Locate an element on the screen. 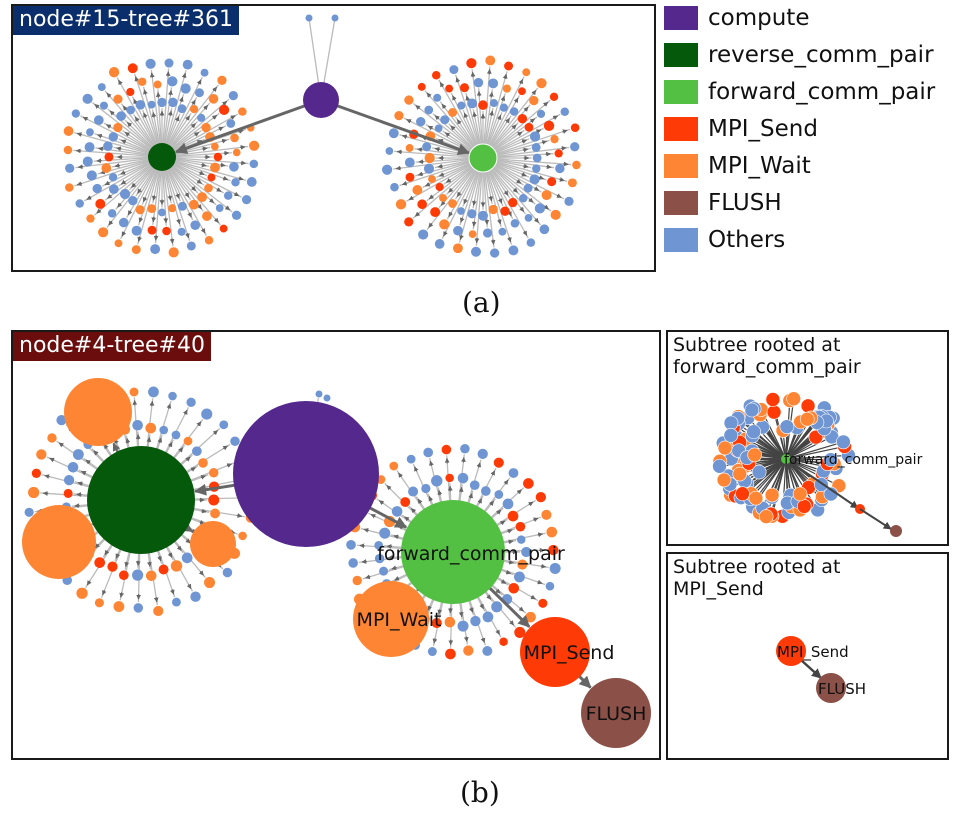 This screenshot has height=816, width=957. flush-node is located at coordinates (831, 688).